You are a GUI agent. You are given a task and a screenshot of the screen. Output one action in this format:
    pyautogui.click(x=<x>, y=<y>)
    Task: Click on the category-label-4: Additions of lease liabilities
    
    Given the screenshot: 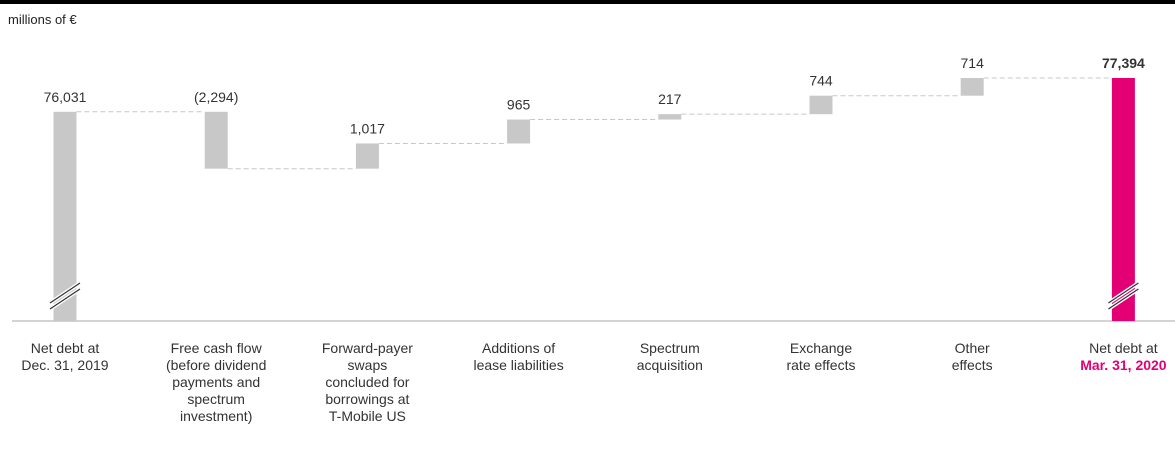 What is the action you would take?
    pyautogui.click(x=519, y=357)
    